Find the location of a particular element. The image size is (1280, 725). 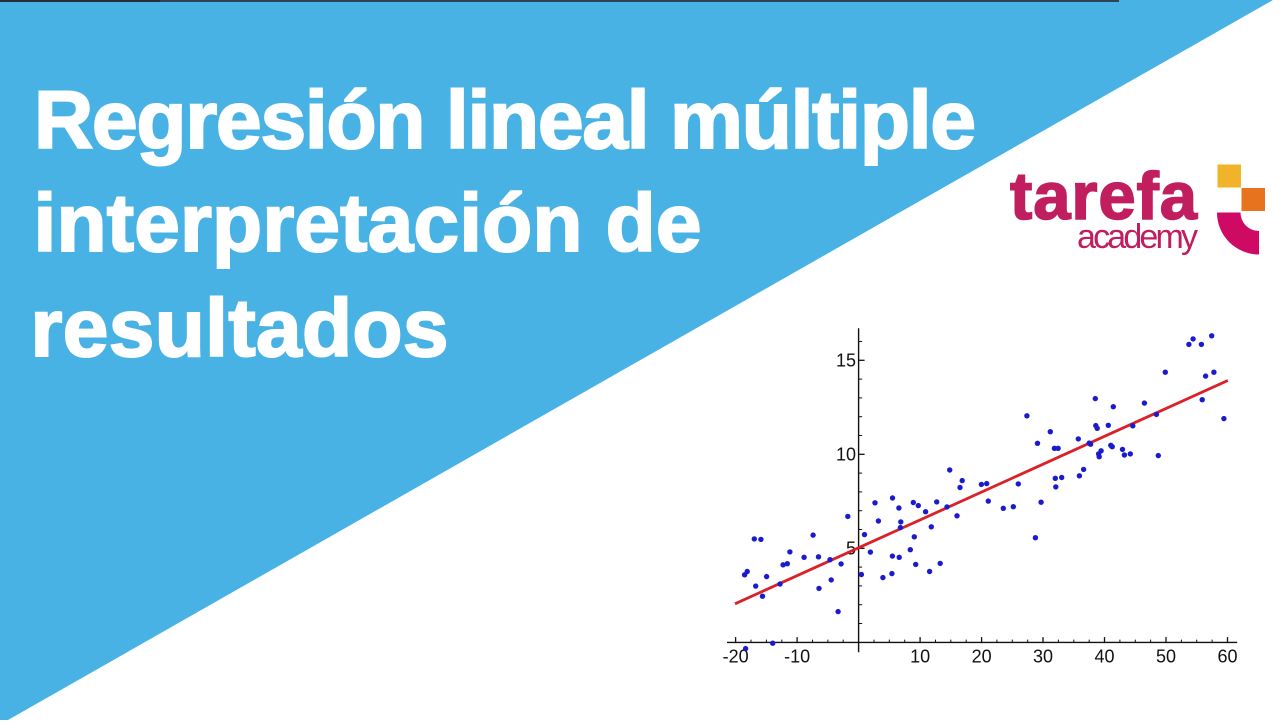

svg-text: resultados is located at coordinates (240, 328).